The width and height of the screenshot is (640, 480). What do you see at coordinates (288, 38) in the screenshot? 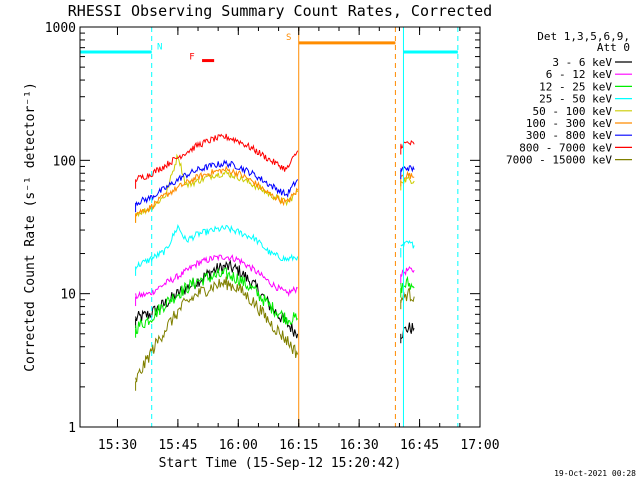
I see `flag-label-s: S` at bounding box center [288, 38].